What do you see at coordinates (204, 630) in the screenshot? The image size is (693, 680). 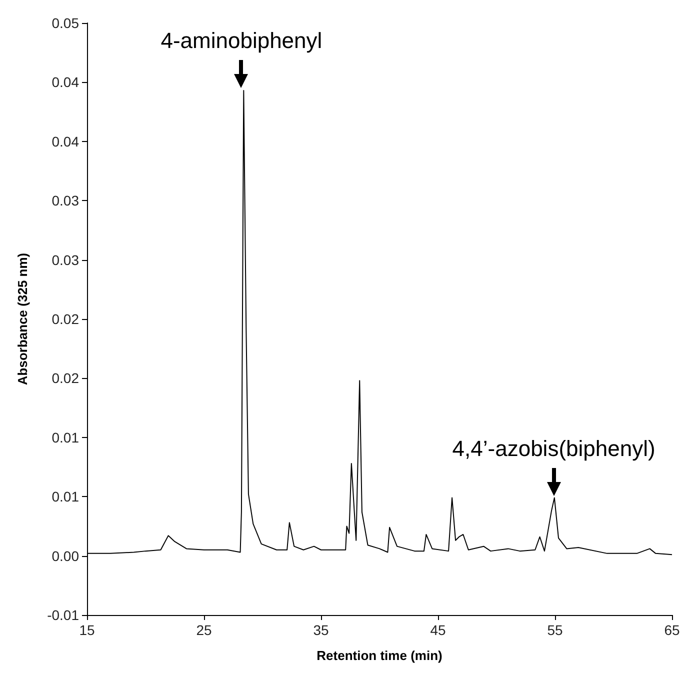 I see `x-tick-label: 25` at bounding box center [204, 630].